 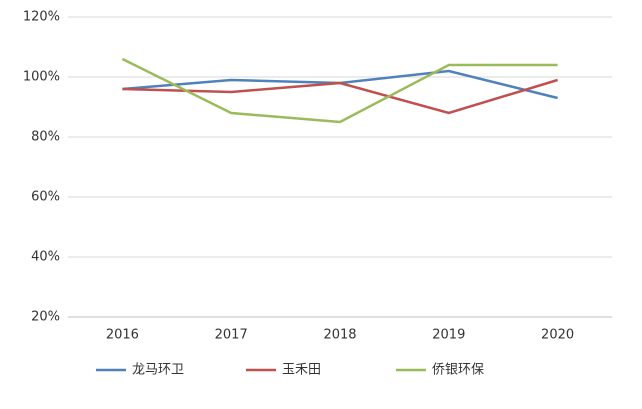 I want to click on x-tick-label: 2018, so click(x=339, y=335).